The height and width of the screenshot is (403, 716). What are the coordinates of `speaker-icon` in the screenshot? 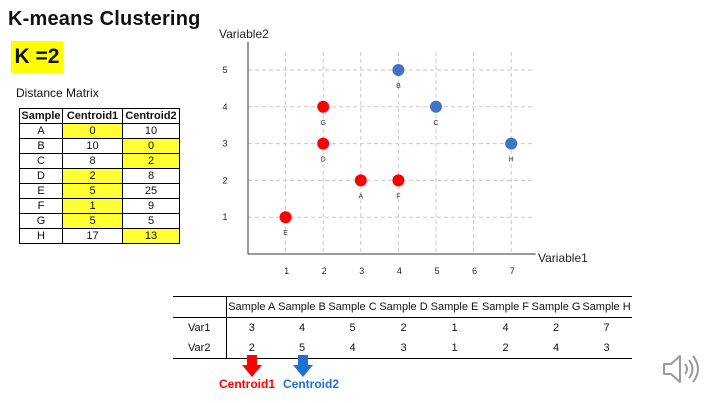 It's located at (683, 369).